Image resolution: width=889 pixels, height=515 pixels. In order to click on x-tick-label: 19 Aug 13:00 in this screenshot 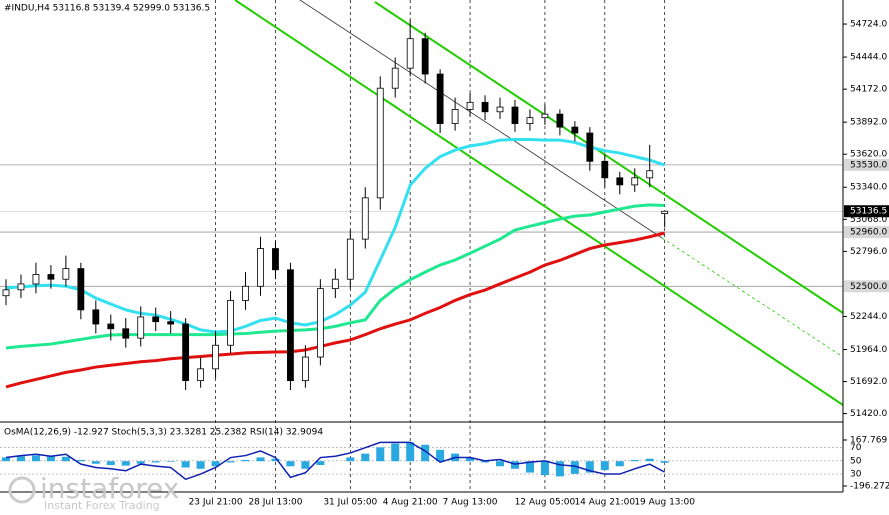, I will do `click(664, 503)`.